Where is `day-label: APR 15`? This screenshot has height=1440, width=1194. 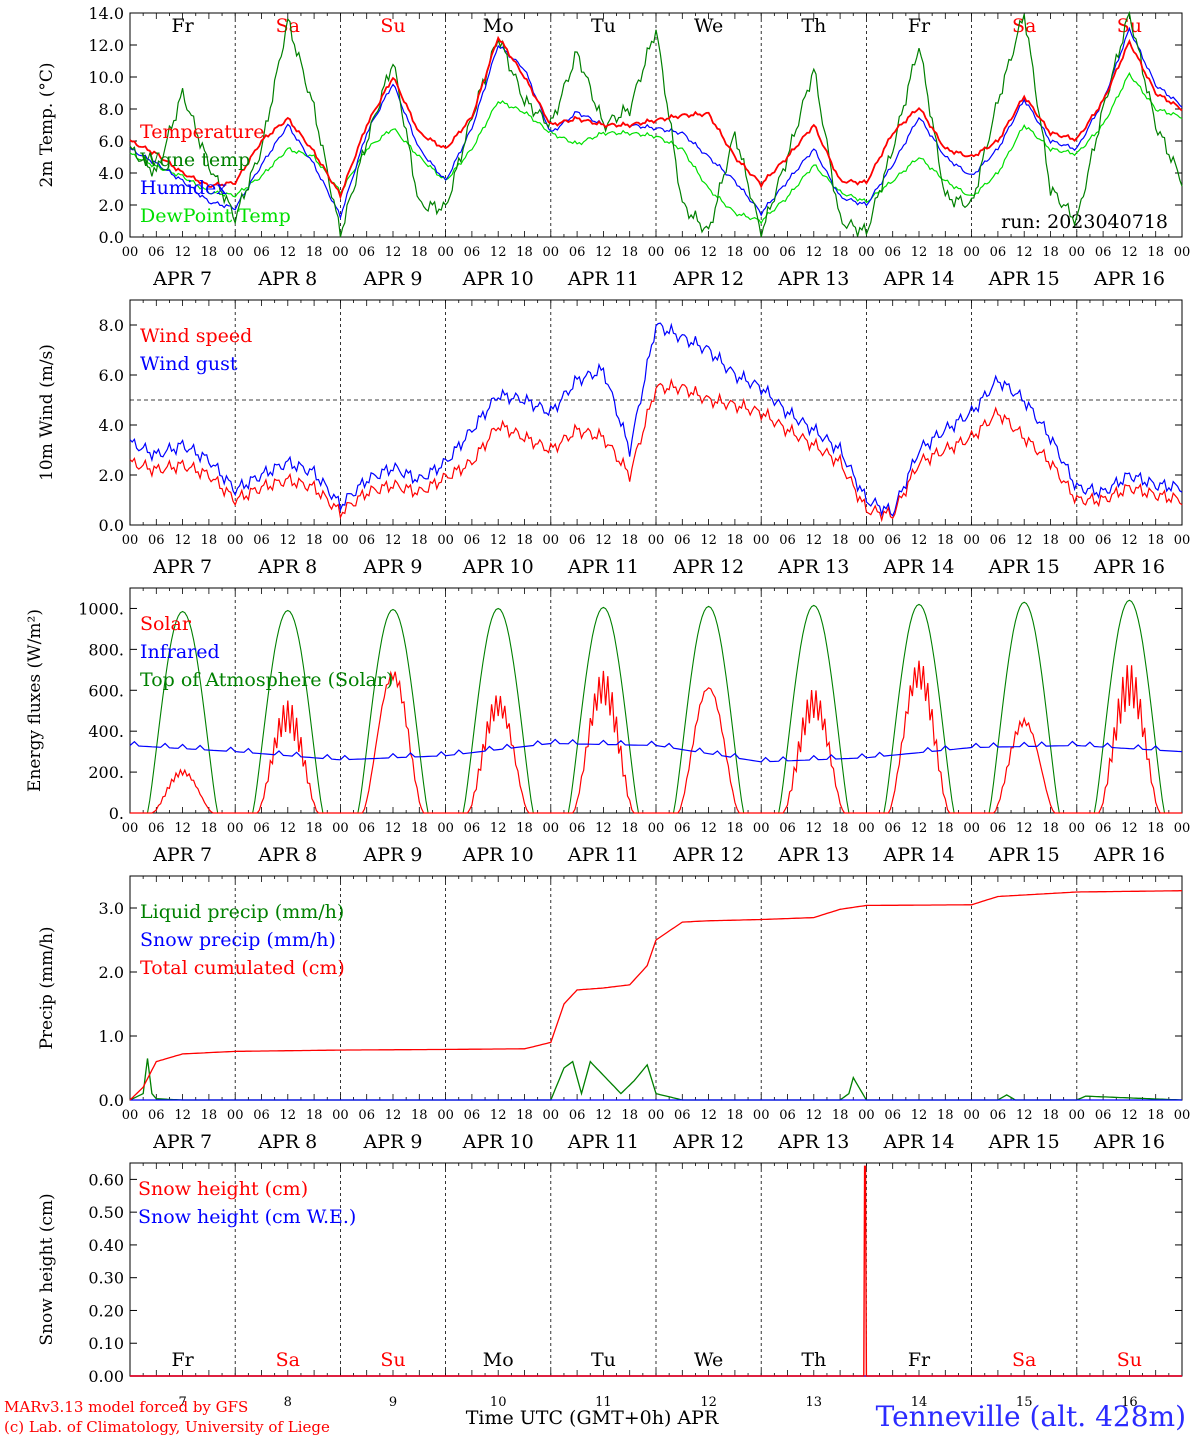 day-label: APR 15 is located at coordinates (1024, 855).